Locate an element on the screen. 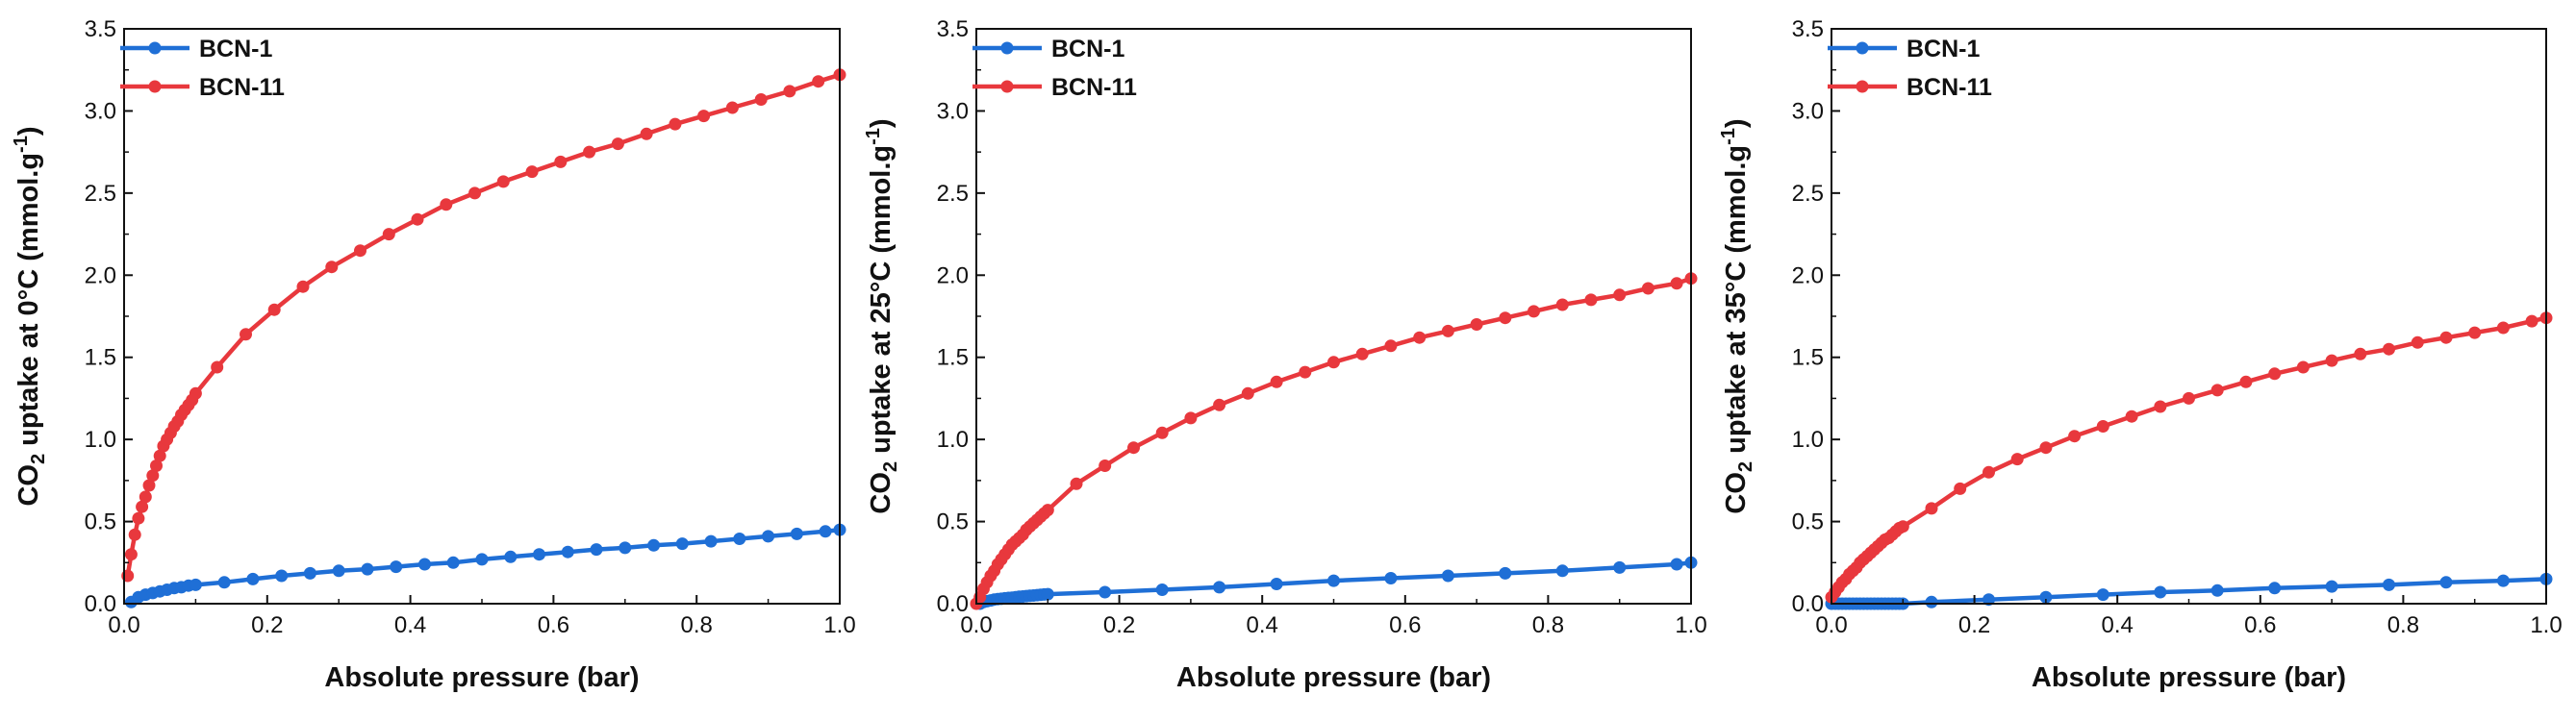 This screenshot has height=720, width=2576. y-tick-label: 1.5 is located at coordinates (1808, 358).